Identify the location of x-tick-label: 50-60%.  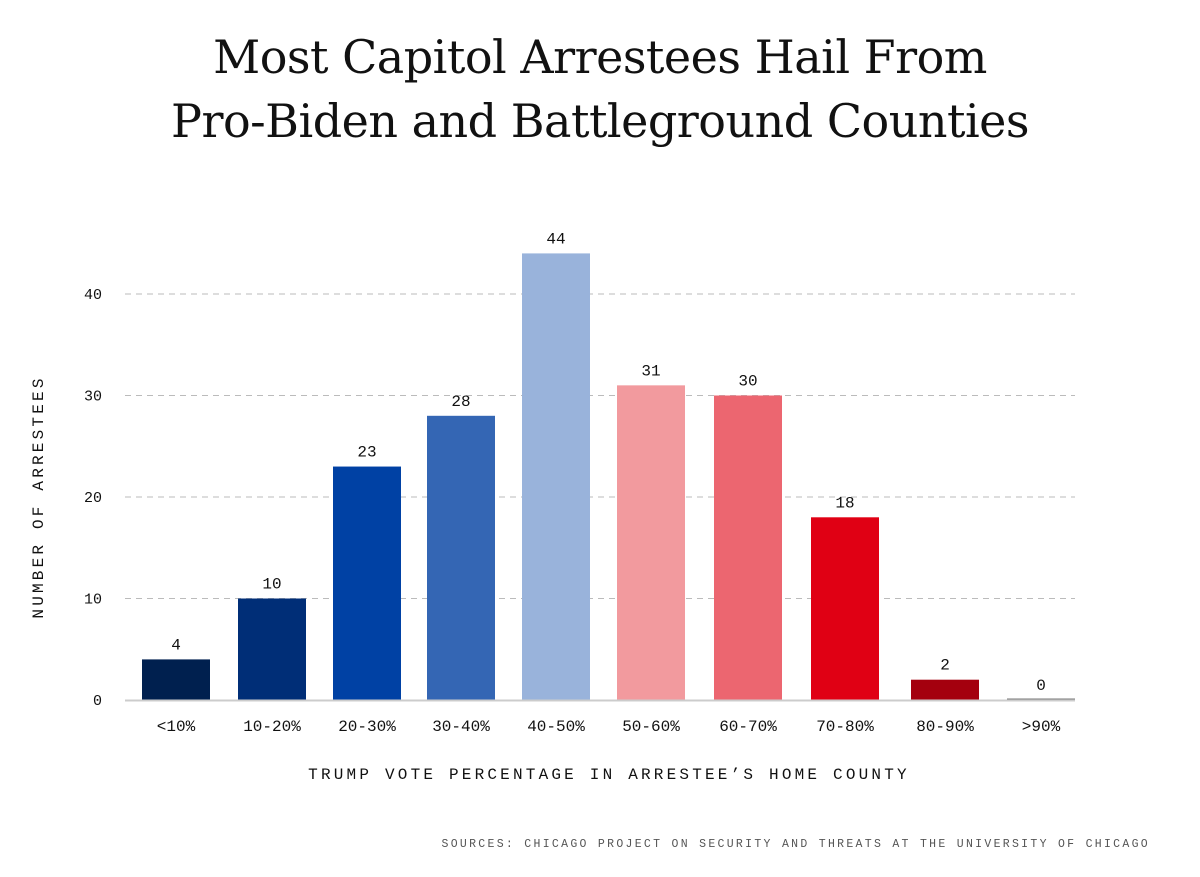
(651, 727).